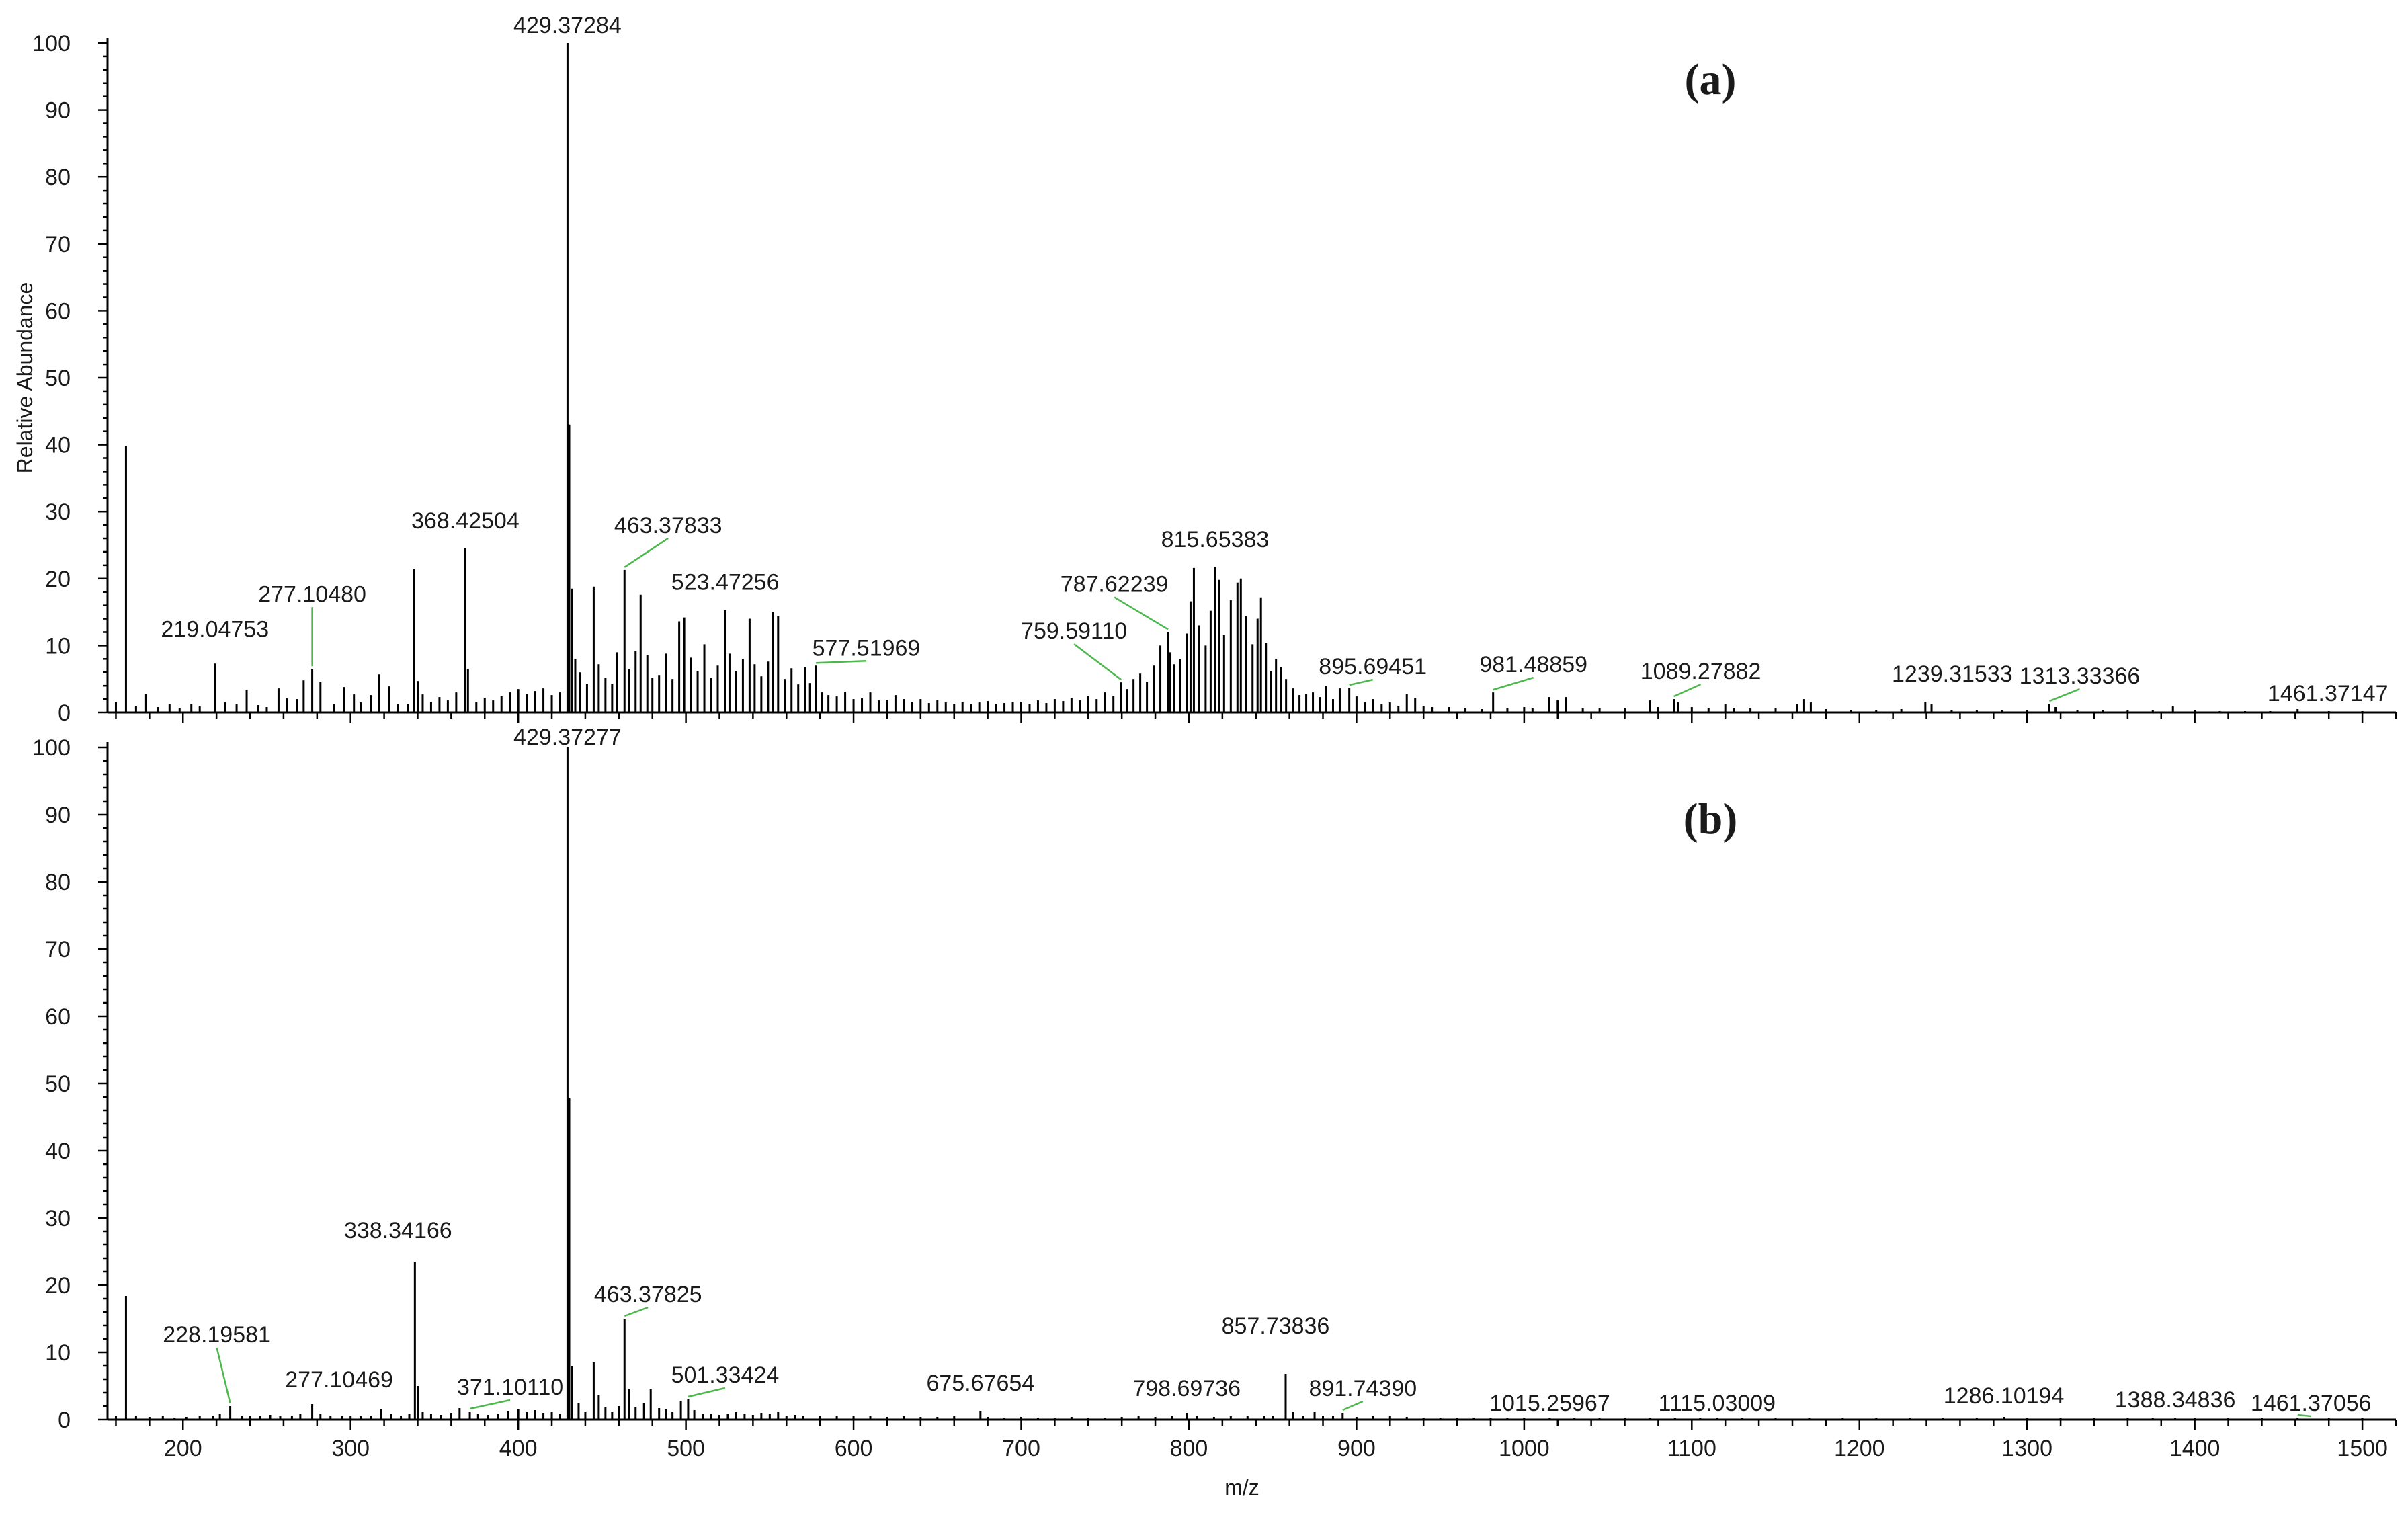 The height and width of the screenshot is (1513, 2408). Describe the element at coordinates (2080, 676) in the screenshot. I see `peak-label: 1313.33366` at that location.